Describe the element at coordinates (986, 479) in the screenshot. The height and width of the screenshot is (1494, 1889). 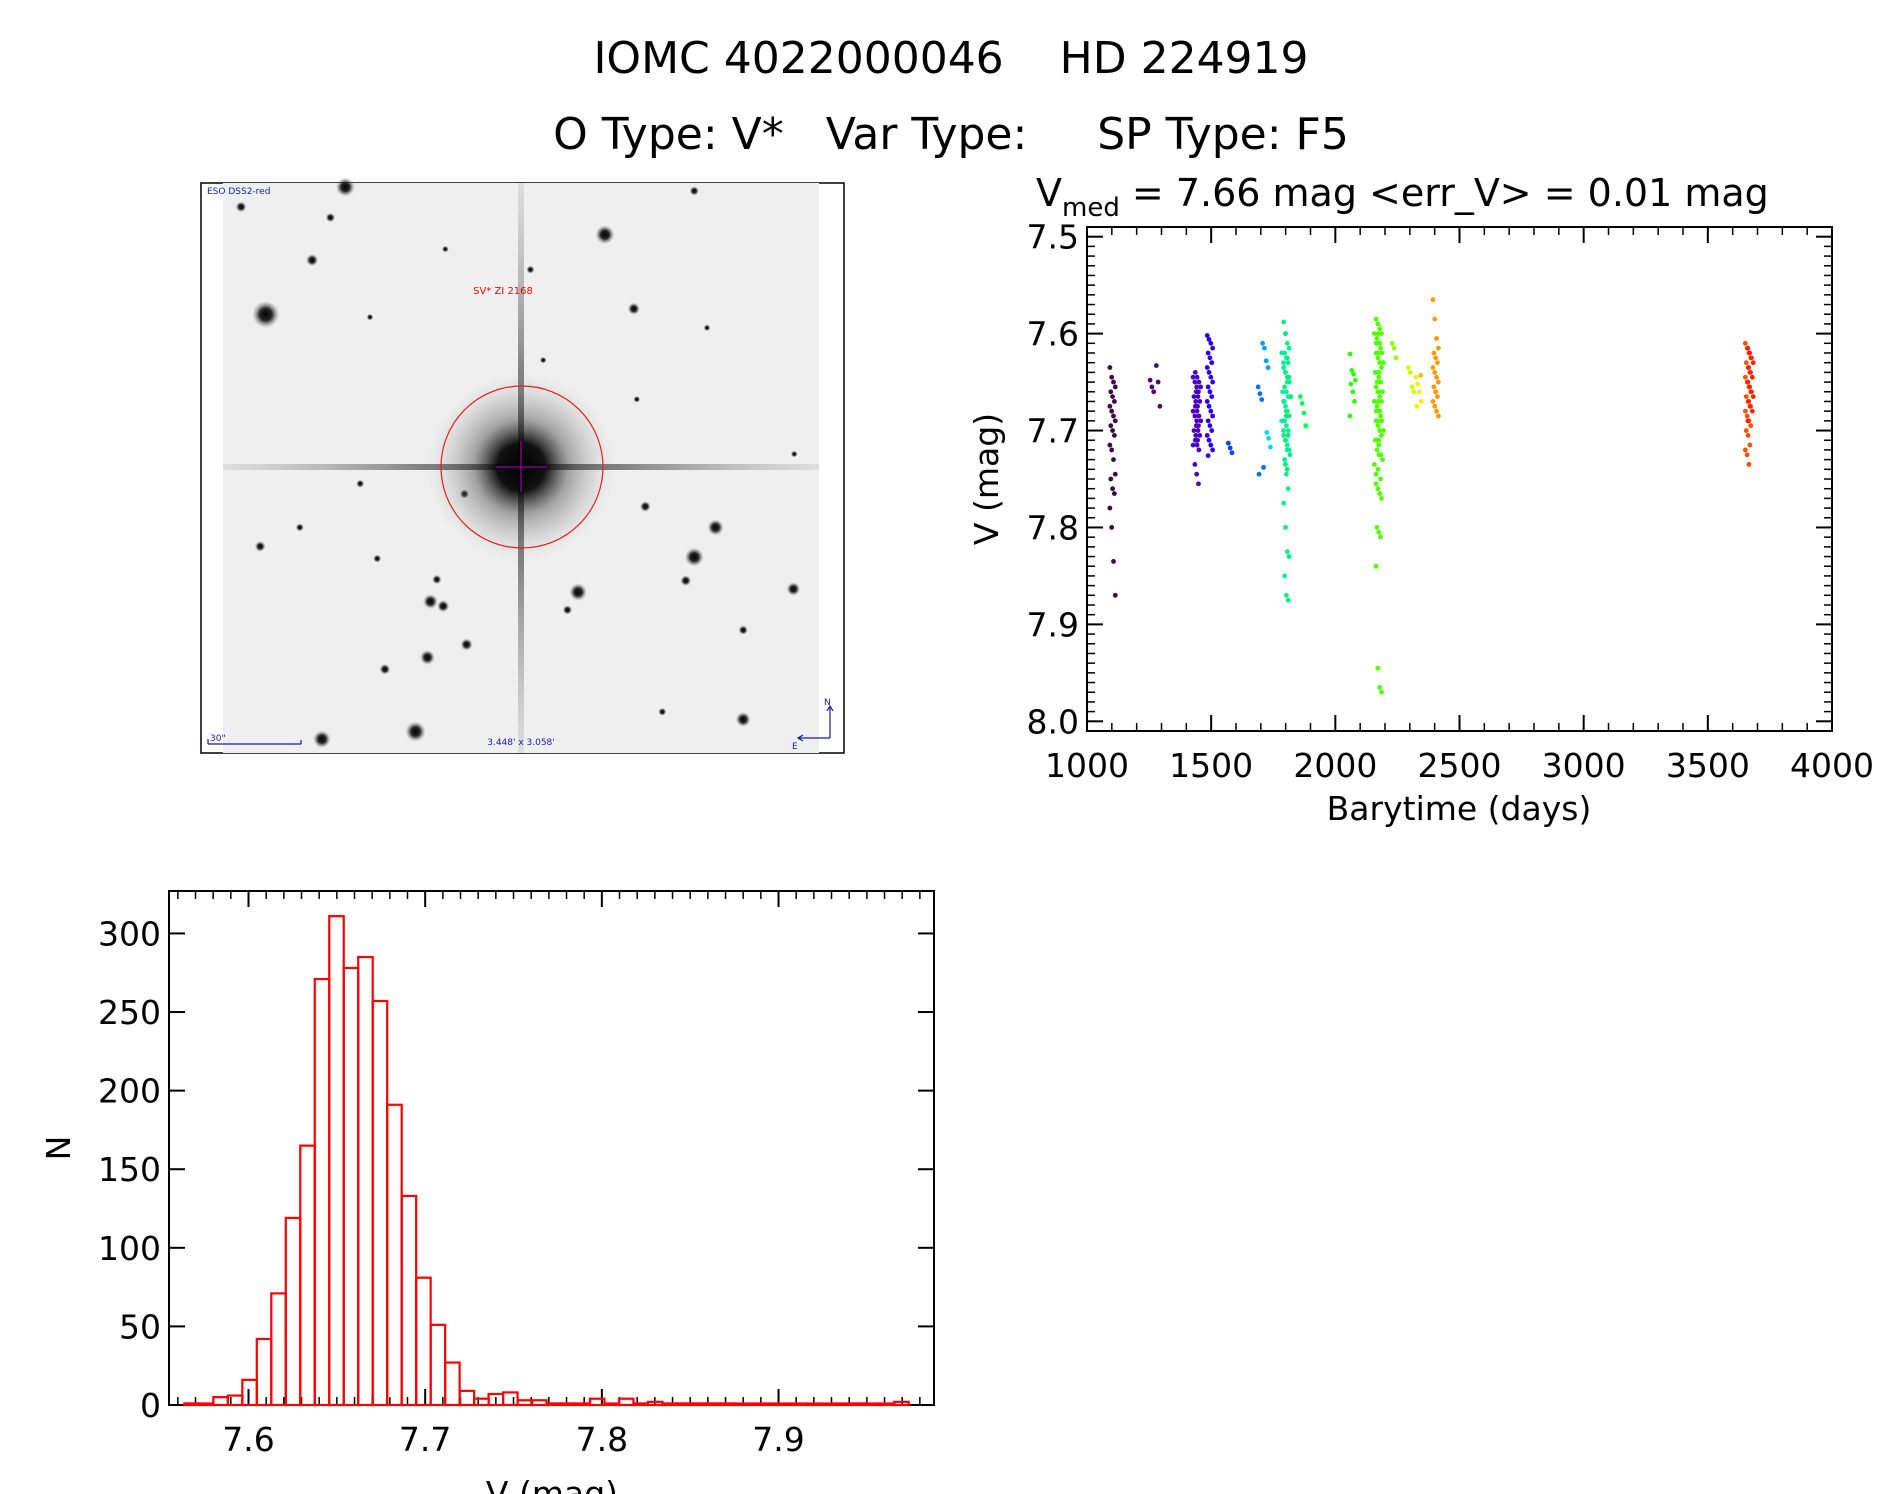
I see `light-curve-y-label: V (mag)` at that location.